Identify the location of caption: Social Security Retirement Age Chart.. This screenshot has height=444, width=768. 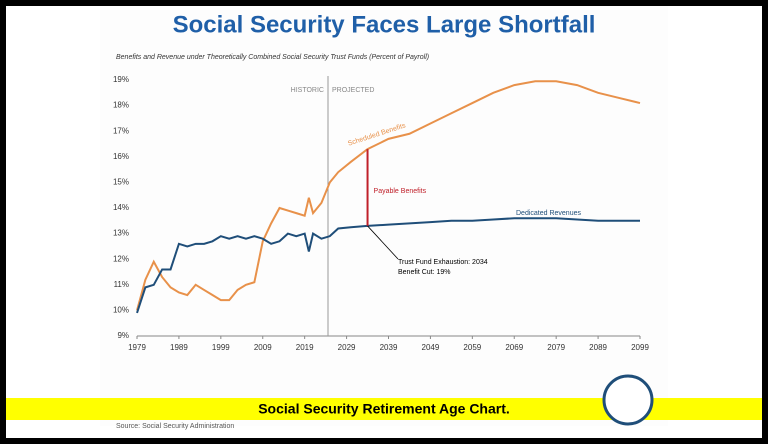
(384, 409).